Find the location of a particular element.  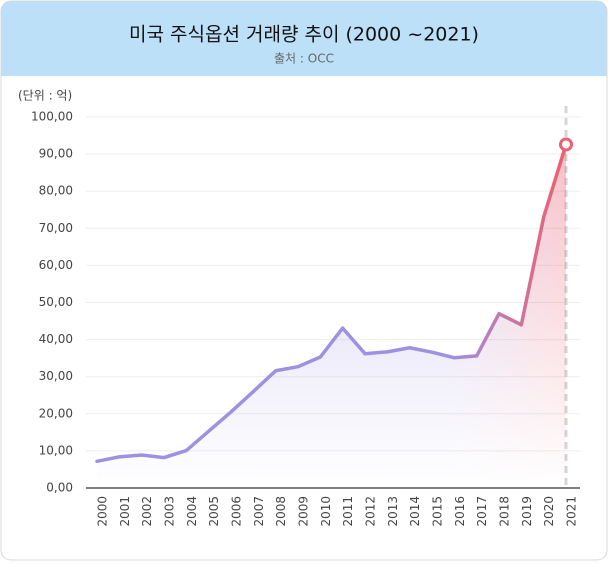

header-bg is located at coordinates (304, 38).